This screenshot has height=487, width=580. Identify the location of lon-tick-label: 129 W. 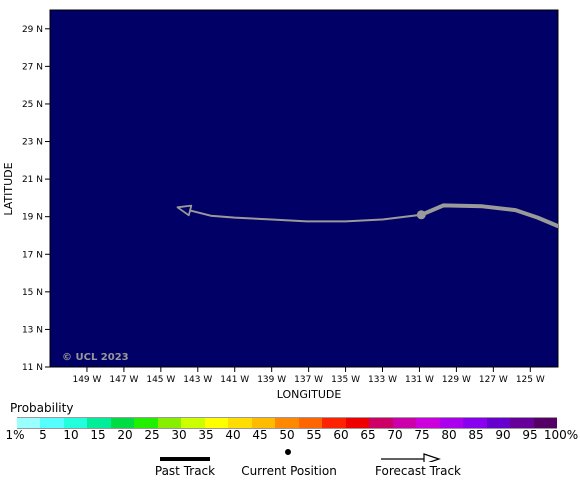
(456, 380).